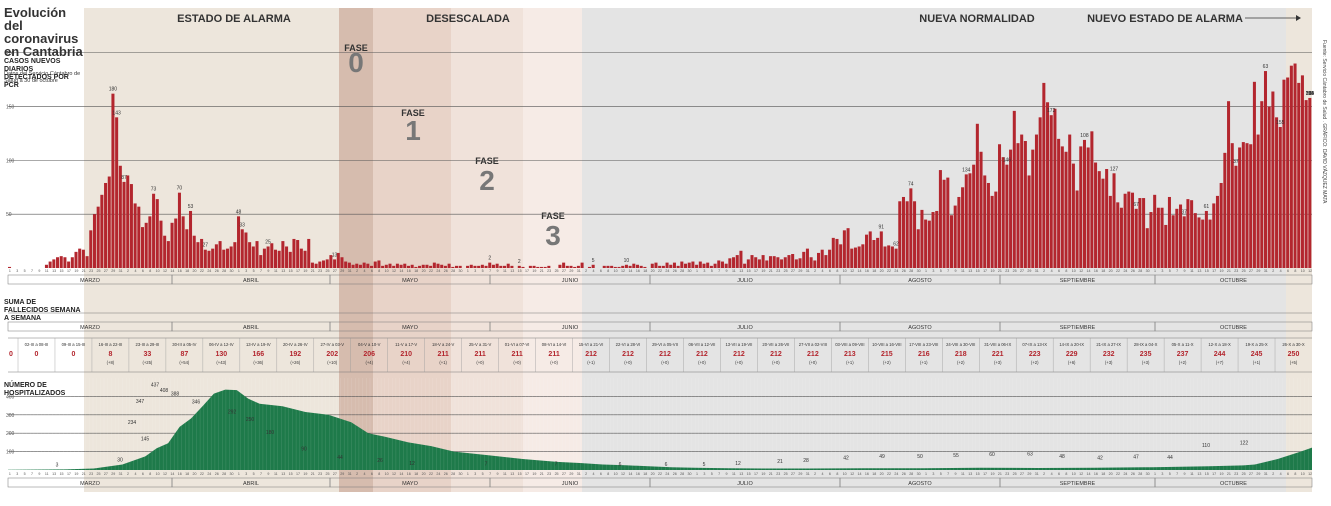 The height and width of the screenshot is (506, 1331). Describe the element at coordinates (554, 344) in the screenshot. I see `deaths-period-label: 08-VI a 14-VI` at that location.